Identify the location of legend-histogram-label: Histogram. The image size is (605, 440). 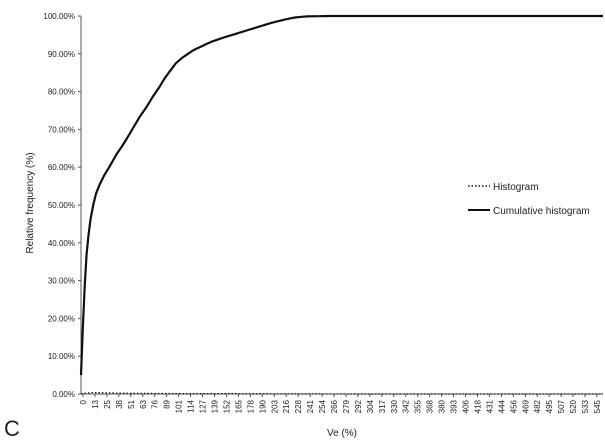
(516, 187).